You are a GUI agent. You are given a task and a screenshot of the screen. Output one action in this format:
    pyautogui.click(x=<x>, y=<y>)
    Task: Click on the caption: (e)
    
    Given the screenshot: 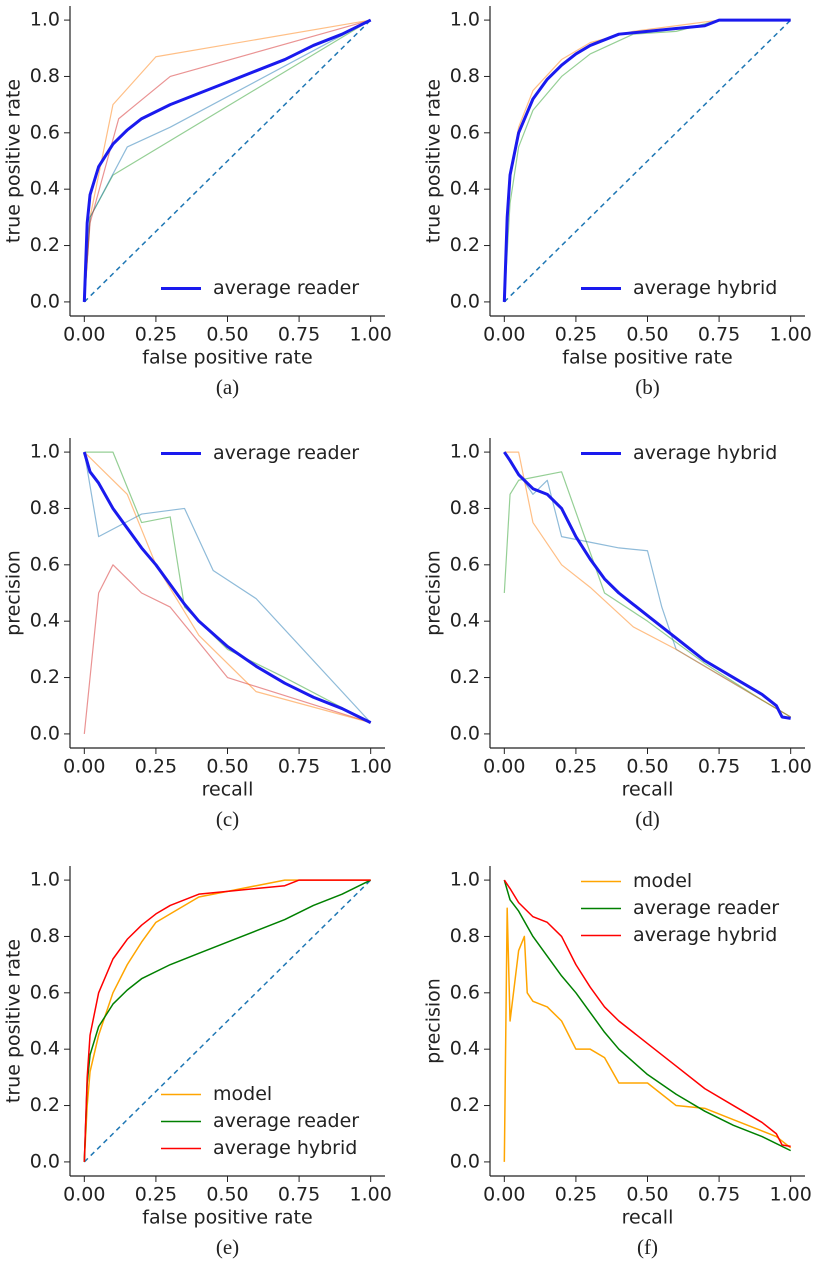 What is the action you would take?
    pyautogui.click(x=227, y=1247)
    